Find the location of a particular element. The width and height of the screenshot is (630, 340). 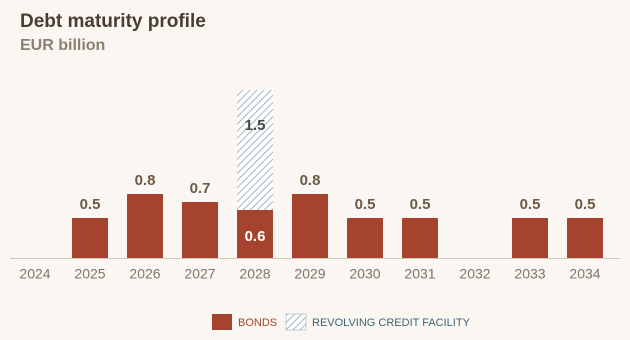

legend-label: REVOLVING CREDIT FACILITY is located at coordinates (391, 323).